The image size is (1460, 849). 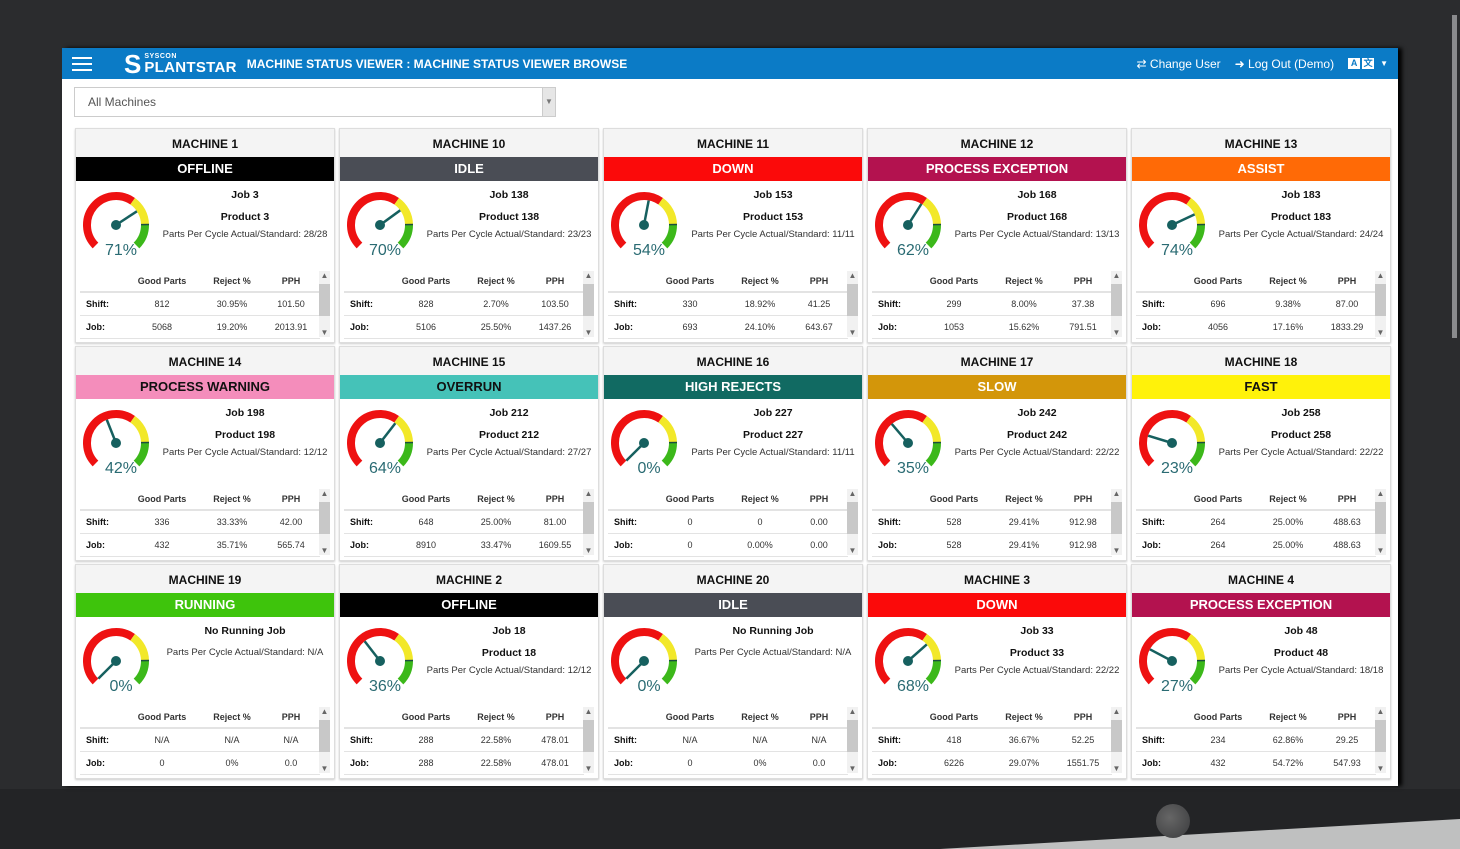 What do you see at coordinates (464, 522) in the screenshot?
I see `table-row-shift: Shift: 648 25.00% 81.00` at bounding box center [464, 522].